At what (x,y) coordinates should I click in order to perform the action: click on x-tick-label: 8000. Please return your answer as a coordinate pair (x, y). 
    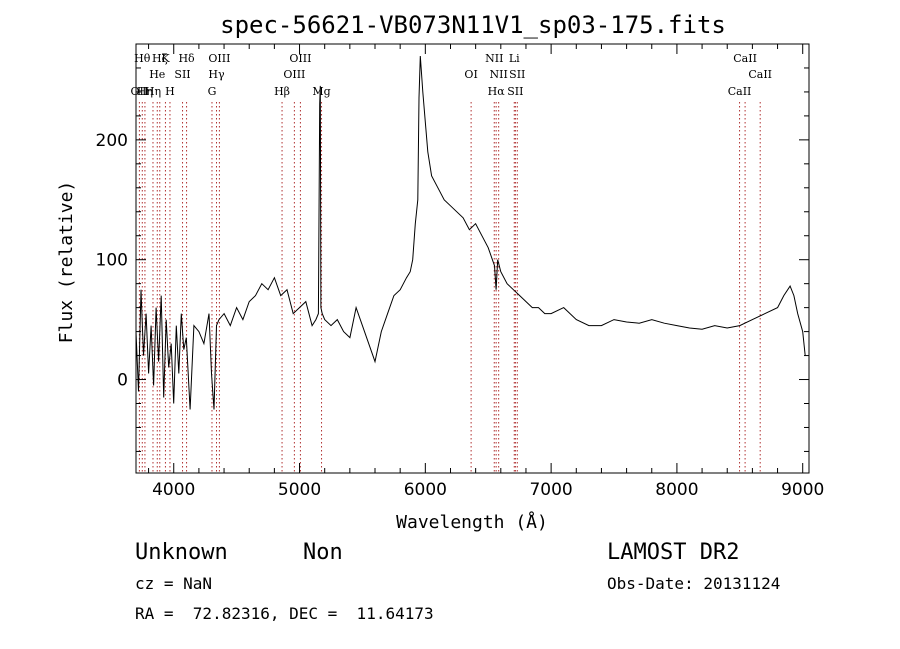
    Looking at the image, I should click on (676, 490).